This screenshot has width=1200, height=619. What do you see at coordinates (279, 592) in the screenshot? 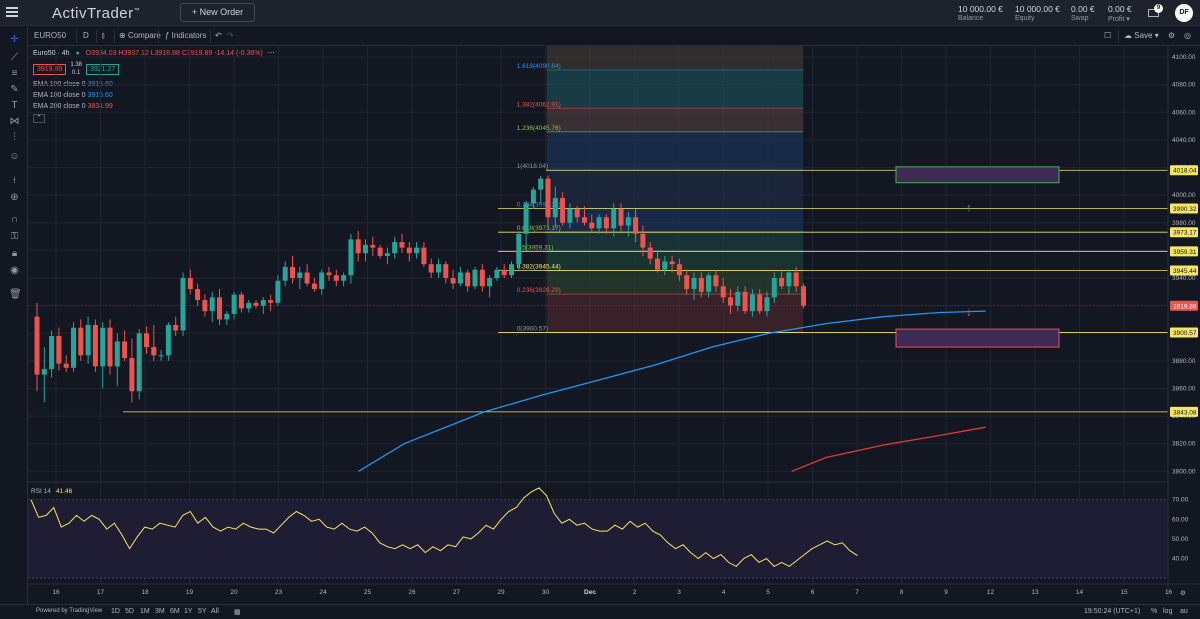
I see `time-tick: 23` at bounding box center [279, 592].